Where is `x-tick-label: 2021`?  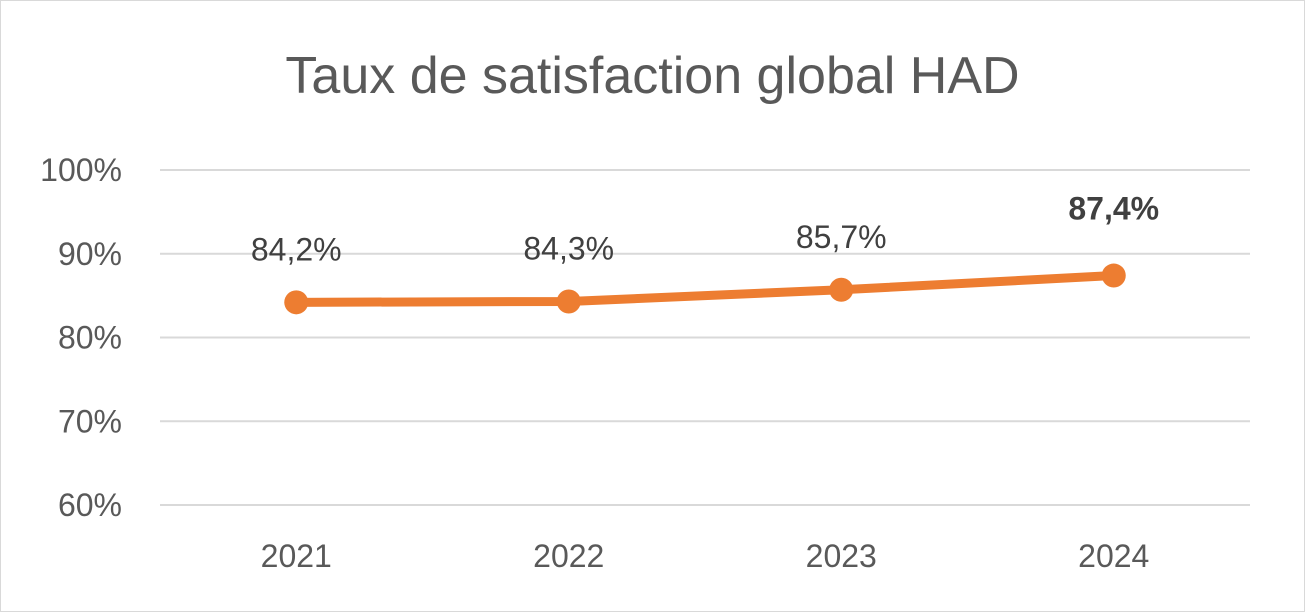
x-tick-label: 2021 is located at coordinates (296, 556).